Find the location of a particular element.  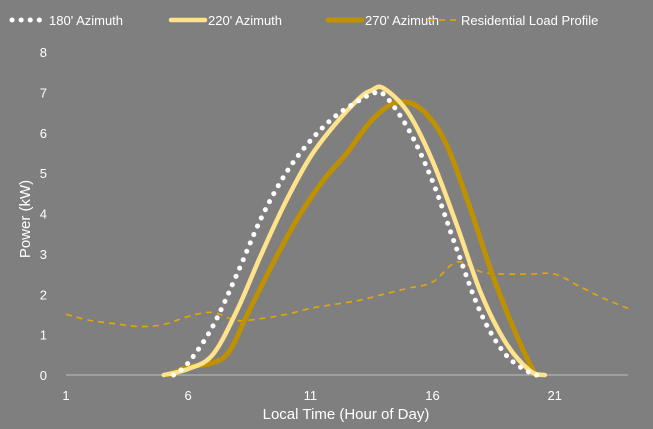

y-tick-label: 5 is located at coordinates (43, 173).